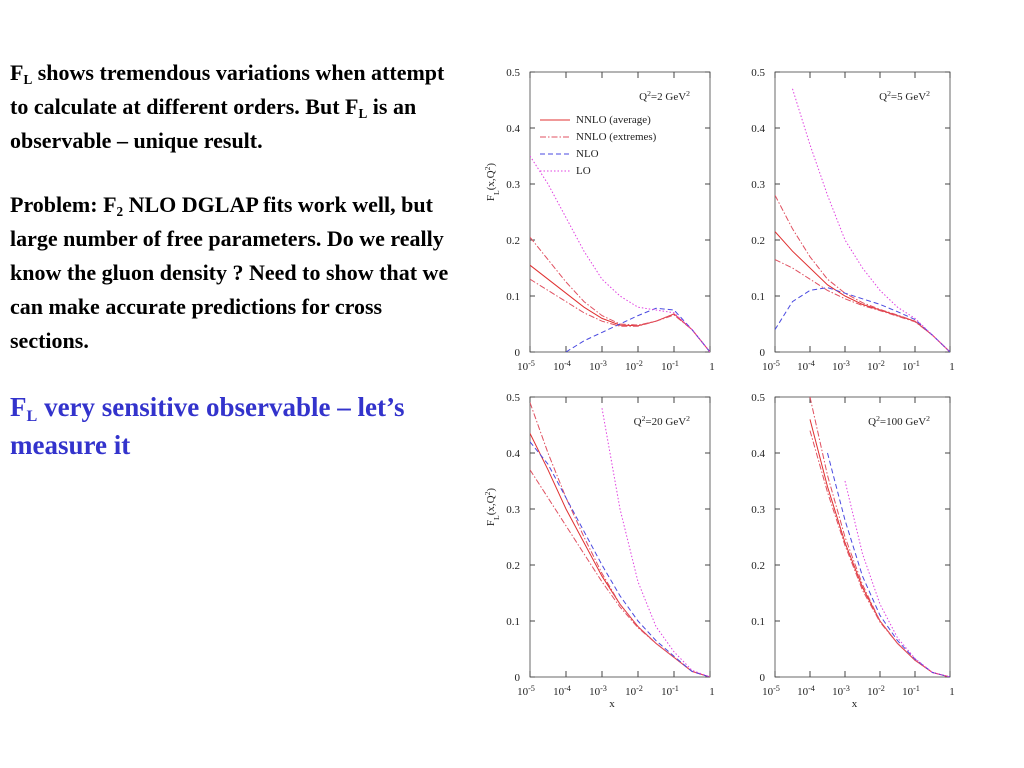 This screenshot has height=768, width=1024. I want to click on chart-title: Q2=20 GeV2, so click(662, 421).